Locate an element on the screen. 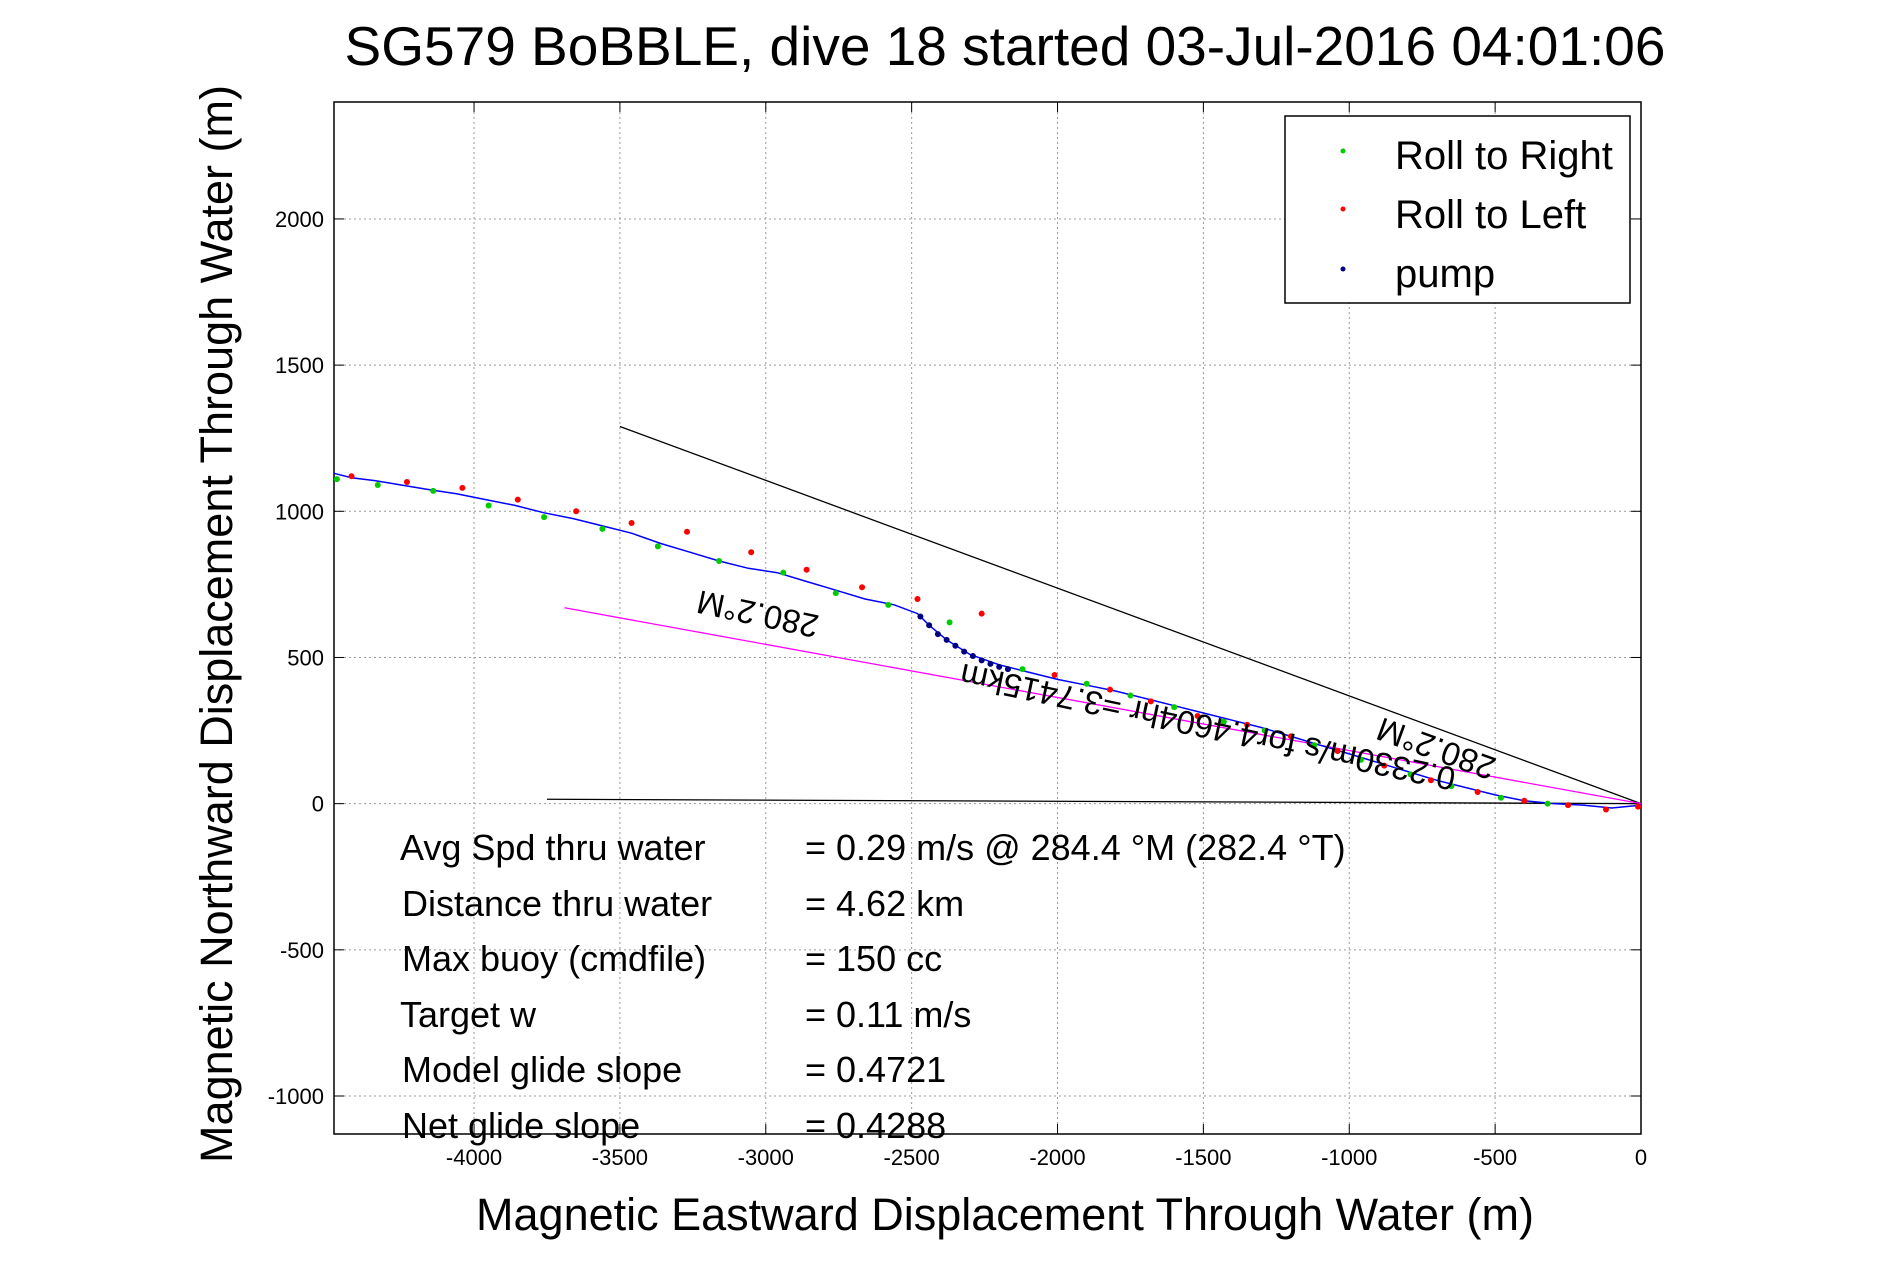  stat-value: = 150 cc is located at coordinates (873, 958).